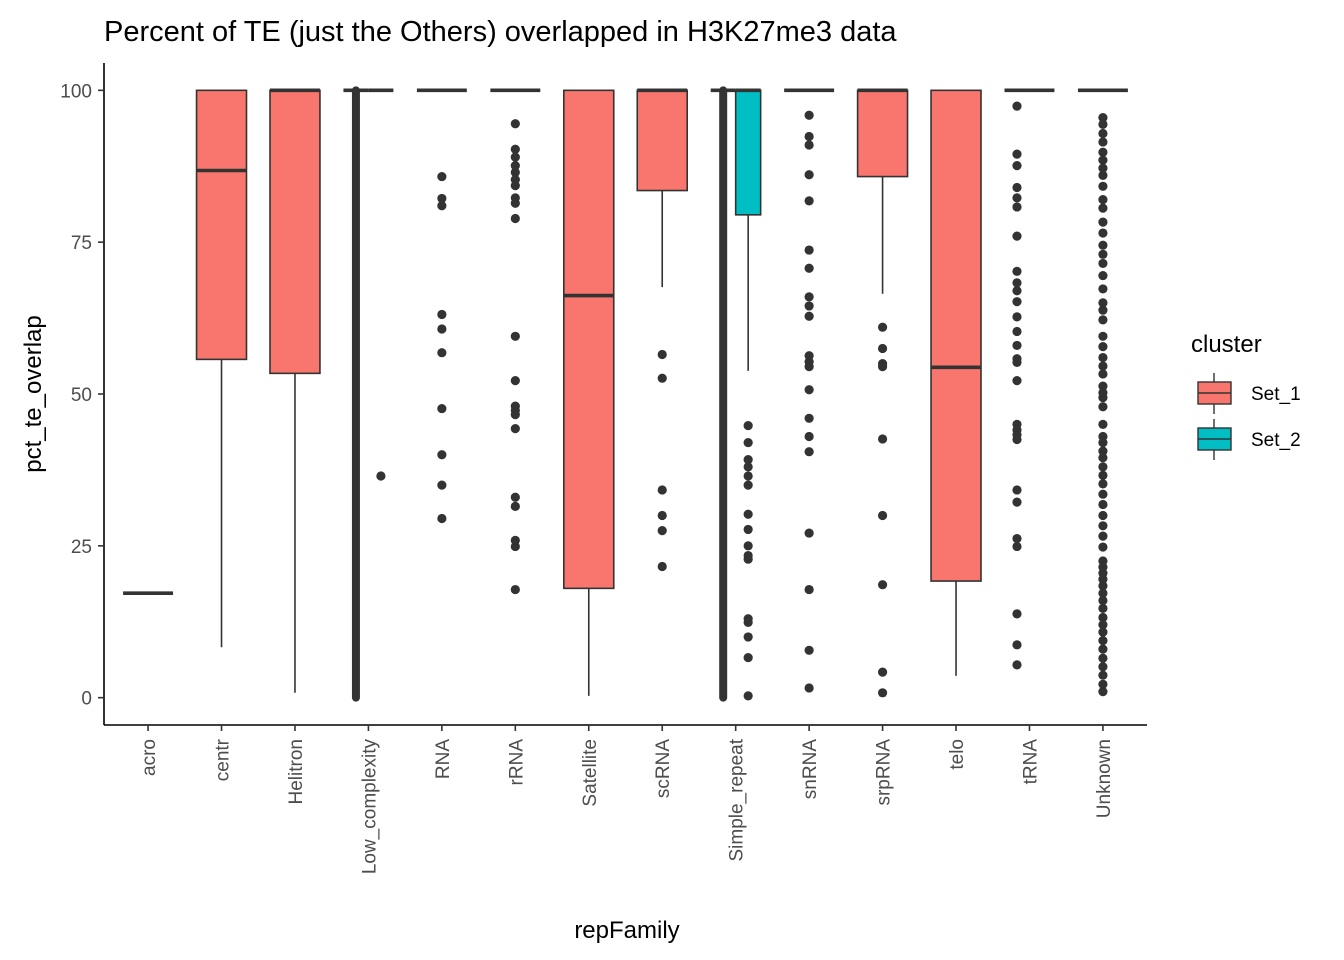 This screenshot has width=1344, height=960. I want to click on y-tick-label: 100, so click(76, 91).